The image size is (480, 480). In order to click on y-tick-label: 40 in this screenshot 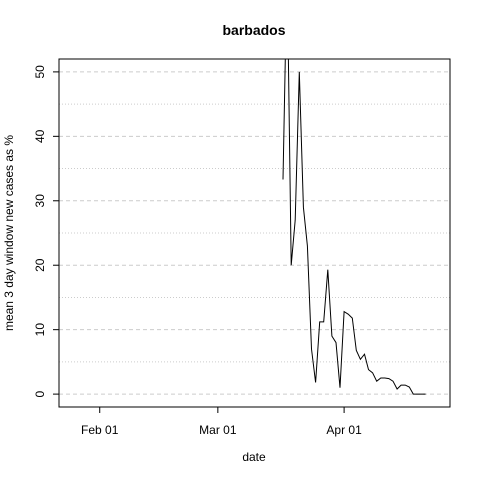, I will do `click(40, 136)`.